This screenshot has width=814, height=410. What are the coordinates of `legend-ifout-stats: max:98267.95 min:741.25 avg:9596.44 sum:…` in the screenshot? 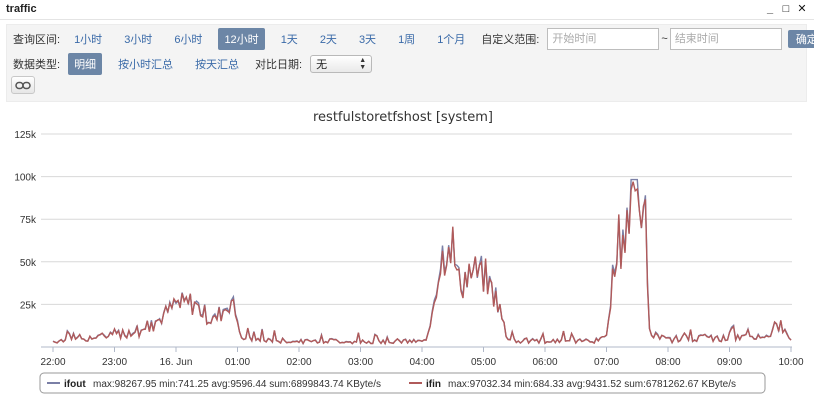 It's located at (237, 384).